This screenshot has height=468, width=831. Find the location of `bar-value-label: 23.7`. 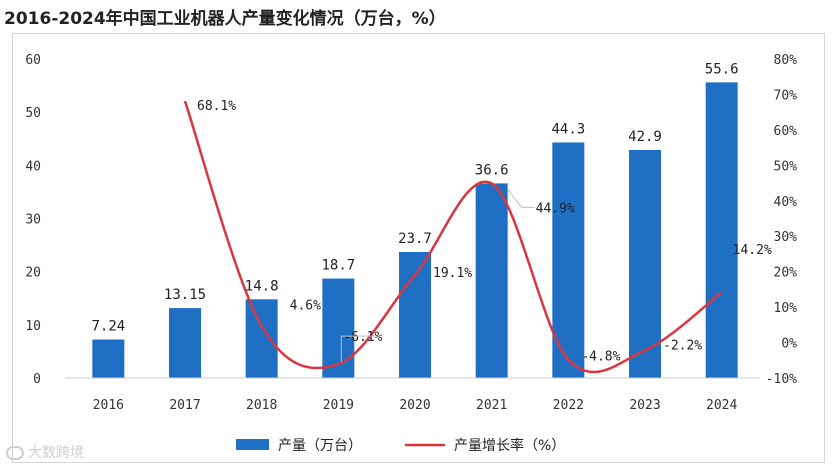

bar-value-label: 23.7 is located at coordinates (415, 239).